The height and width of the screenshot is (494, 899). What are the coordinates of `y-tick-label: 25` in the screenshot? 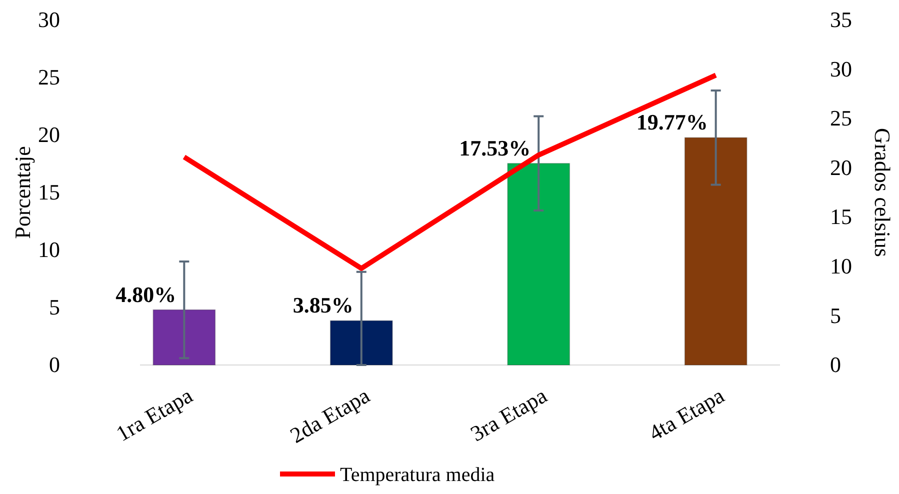 It's located at (49, 77).